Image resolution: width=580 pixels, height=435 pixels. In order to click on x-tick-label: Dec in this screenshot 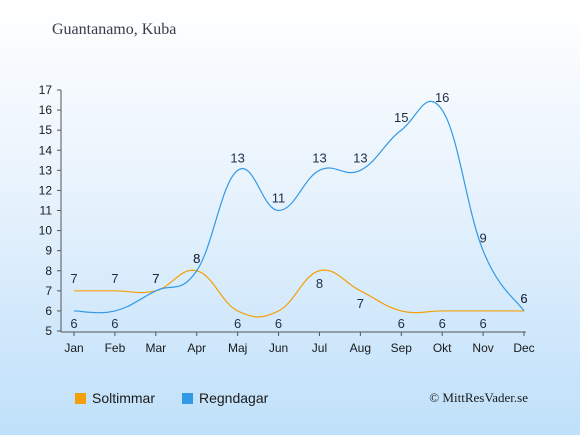, I will do `click(523, 348)`.